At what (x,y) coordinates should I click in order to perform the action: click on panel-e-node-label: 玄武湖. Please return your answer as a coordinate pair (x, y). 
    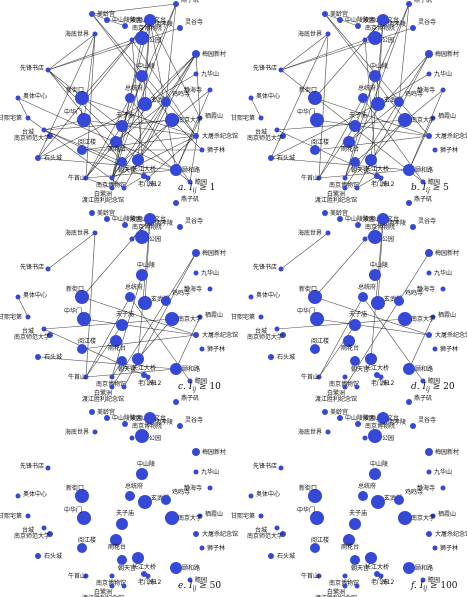
    Looking at the image, I should click on (160, 498).